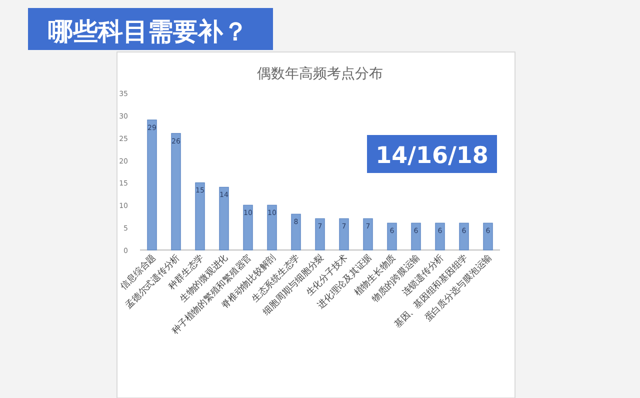 This screenshot has height=398, width=640. What do you see at coordinates (432, 156) in the screenshot?
I see `annotation: 14/16/18` at bounding box center [432, 156].